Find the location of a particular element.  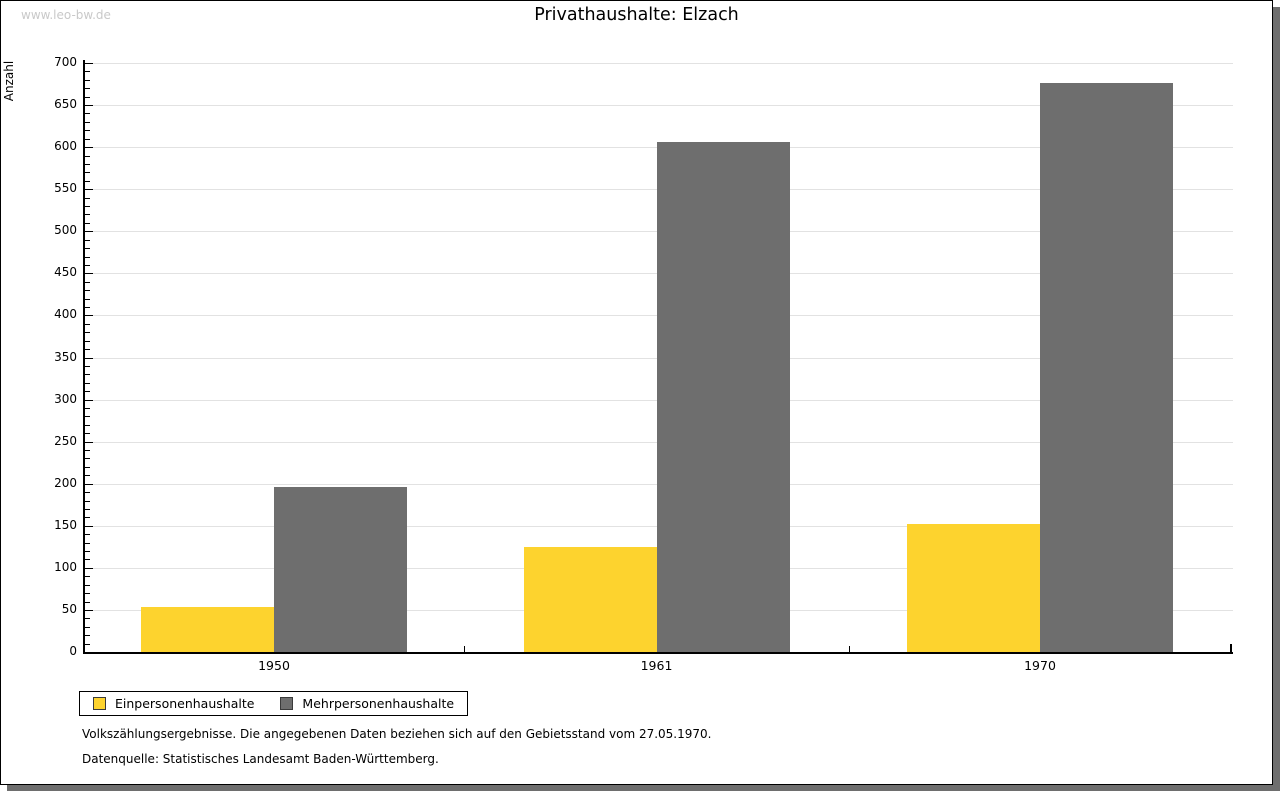

panel-shadow-right is located at coordinates (1276, 399).